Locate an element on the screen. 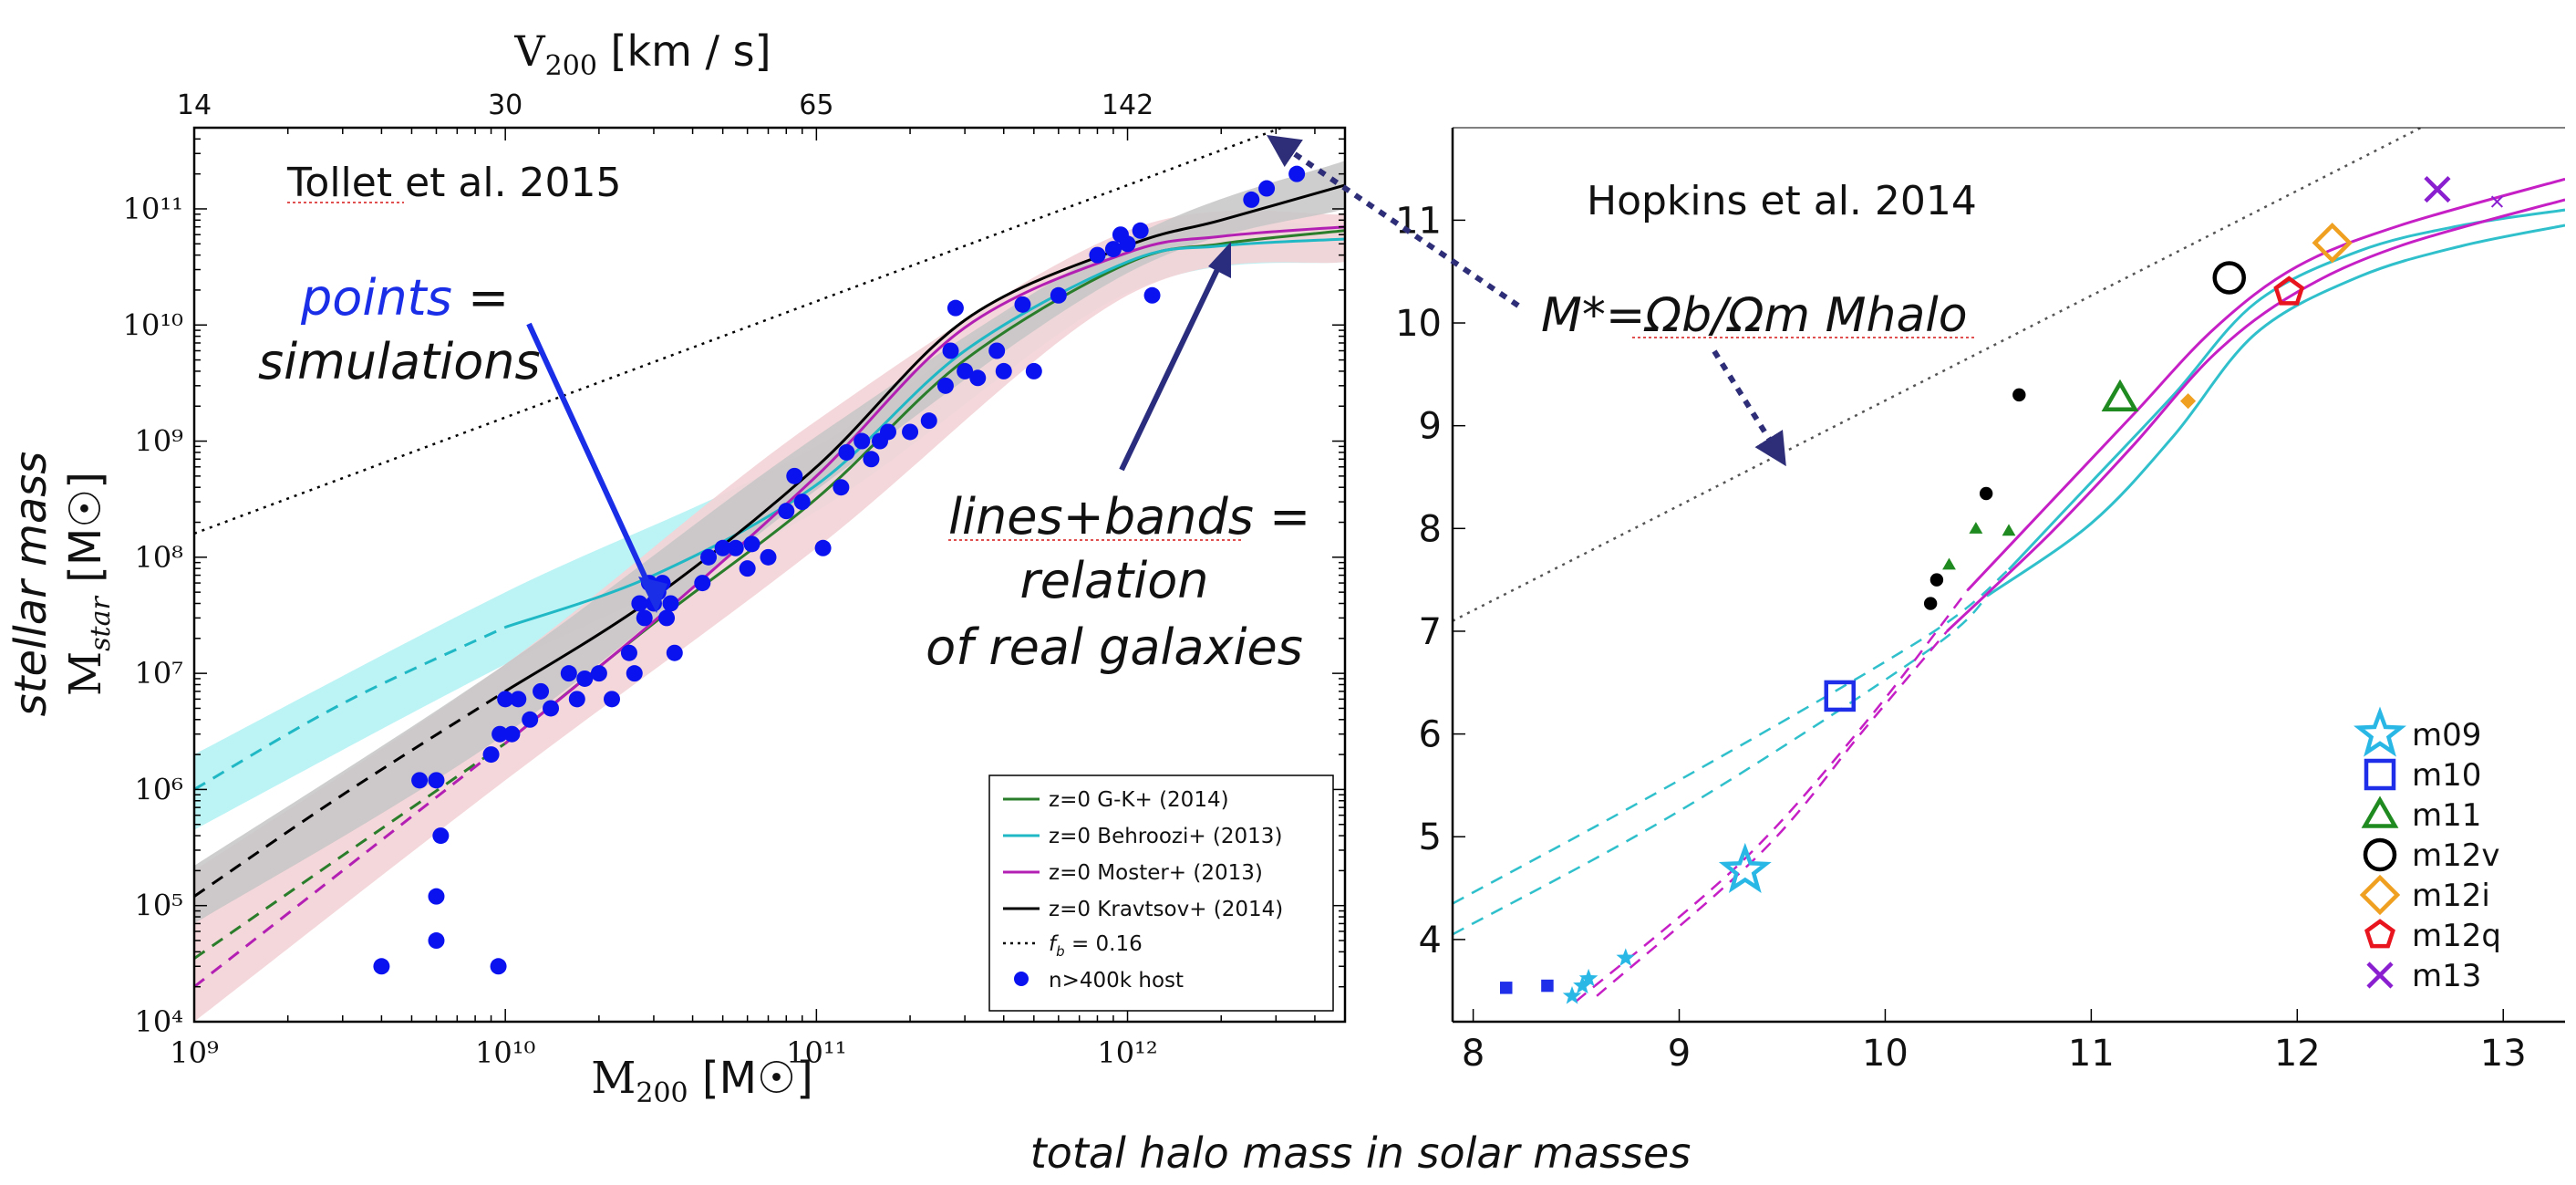 Image resolution: width=2576 pixels, height=1185 pixels. right-x-tick-label: 10 is located at coordinates (1885, 1054).